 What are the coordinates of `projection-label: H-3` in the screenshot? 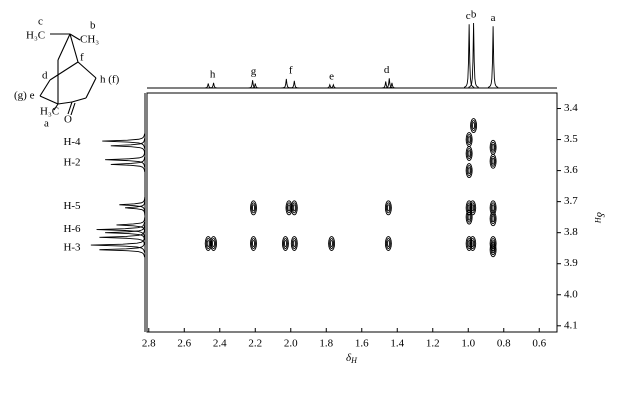 It's located at (72, 248).